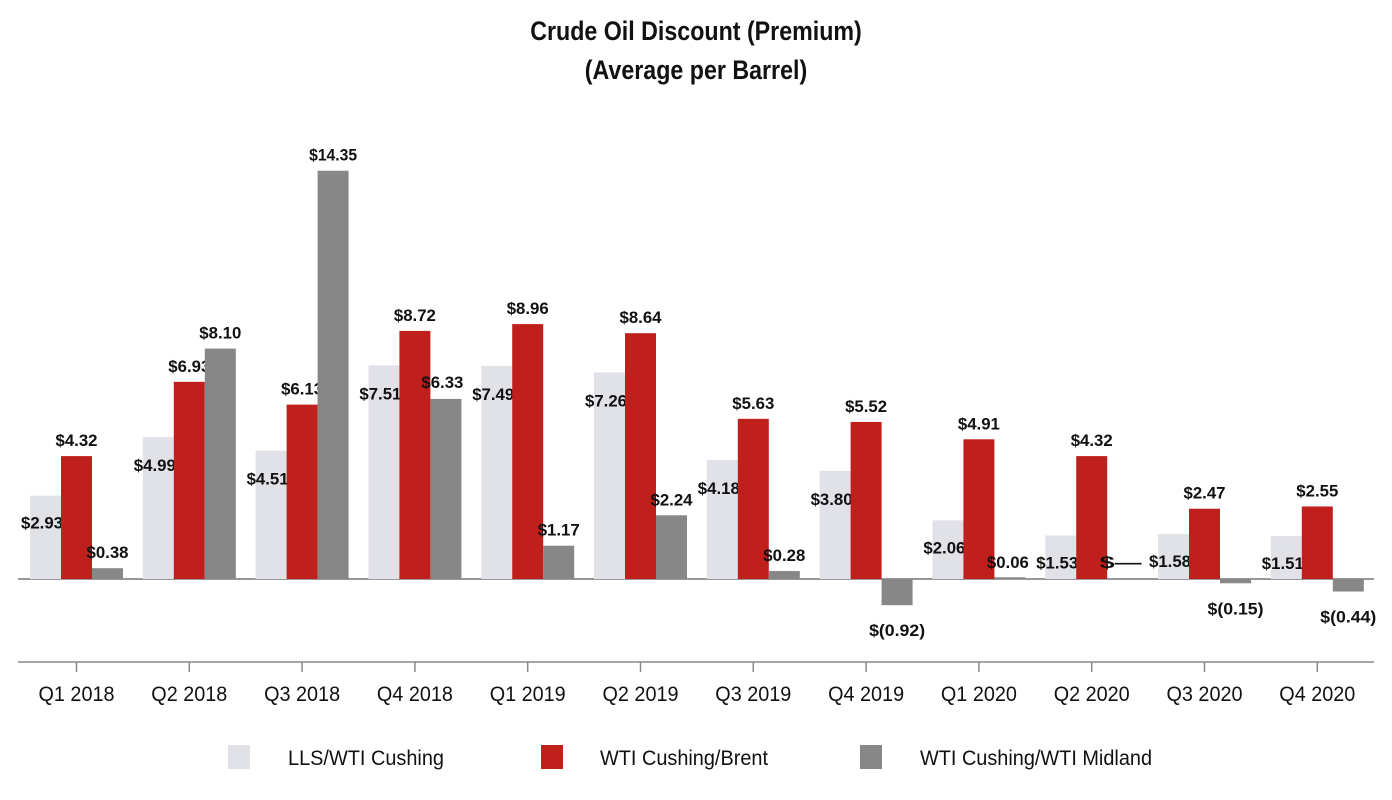  Describe the element at coordinates (1317, 490) in the screenshot. I see `data-label: $2.55` at that location.